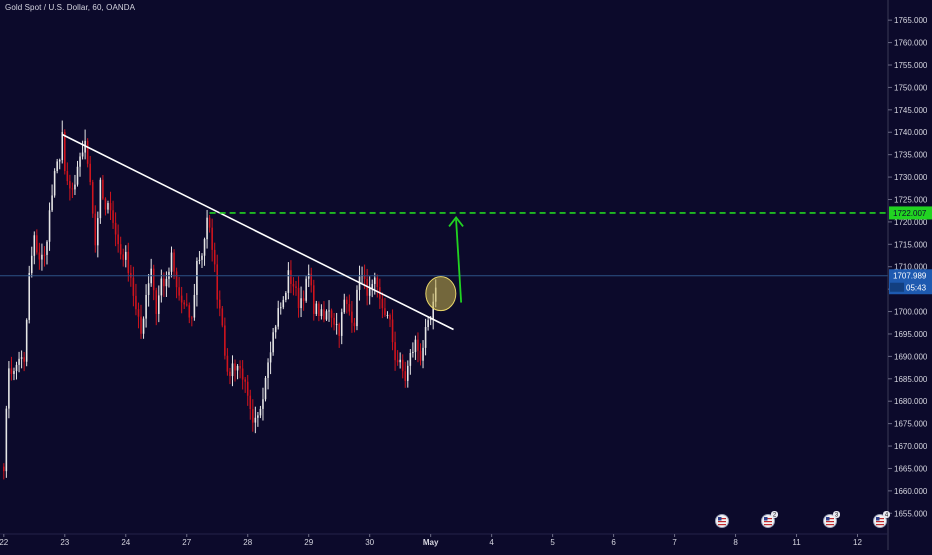  What do you see at coordinates (64, 542) in the screenshot?
I see `time-tick-label: 23` at bounding box center [64, 542].